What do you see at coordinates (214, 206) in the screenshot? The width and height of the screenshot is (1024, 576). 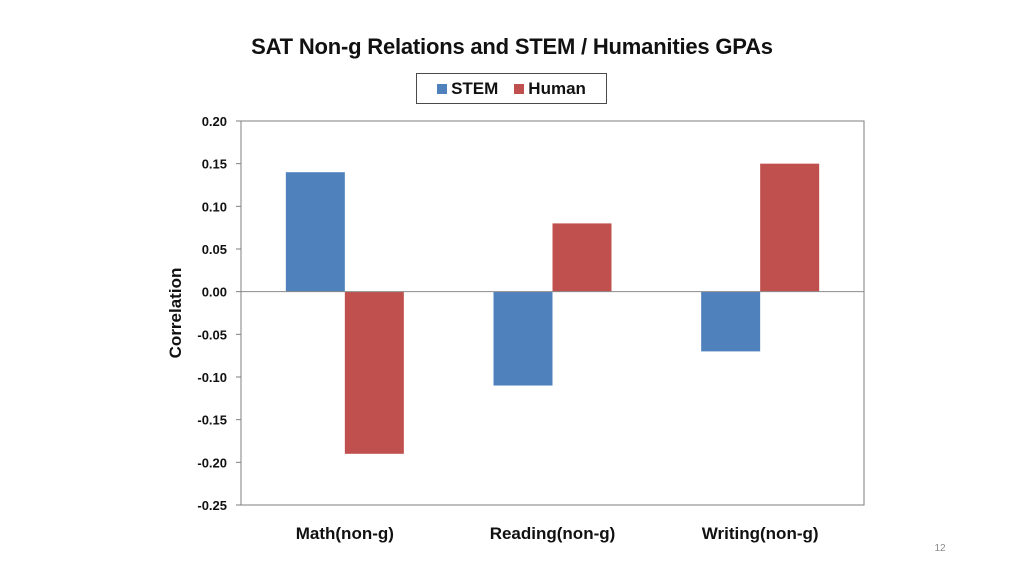 I see `y-tick-label: 0.10` at bounding box center [214, 206].